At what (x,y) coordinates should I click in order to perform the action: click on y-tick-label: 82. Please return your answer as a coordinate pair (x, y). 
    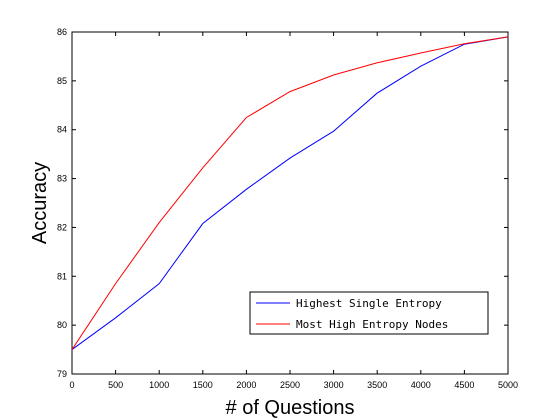
    Looking at the image, I should click on (62, 227).